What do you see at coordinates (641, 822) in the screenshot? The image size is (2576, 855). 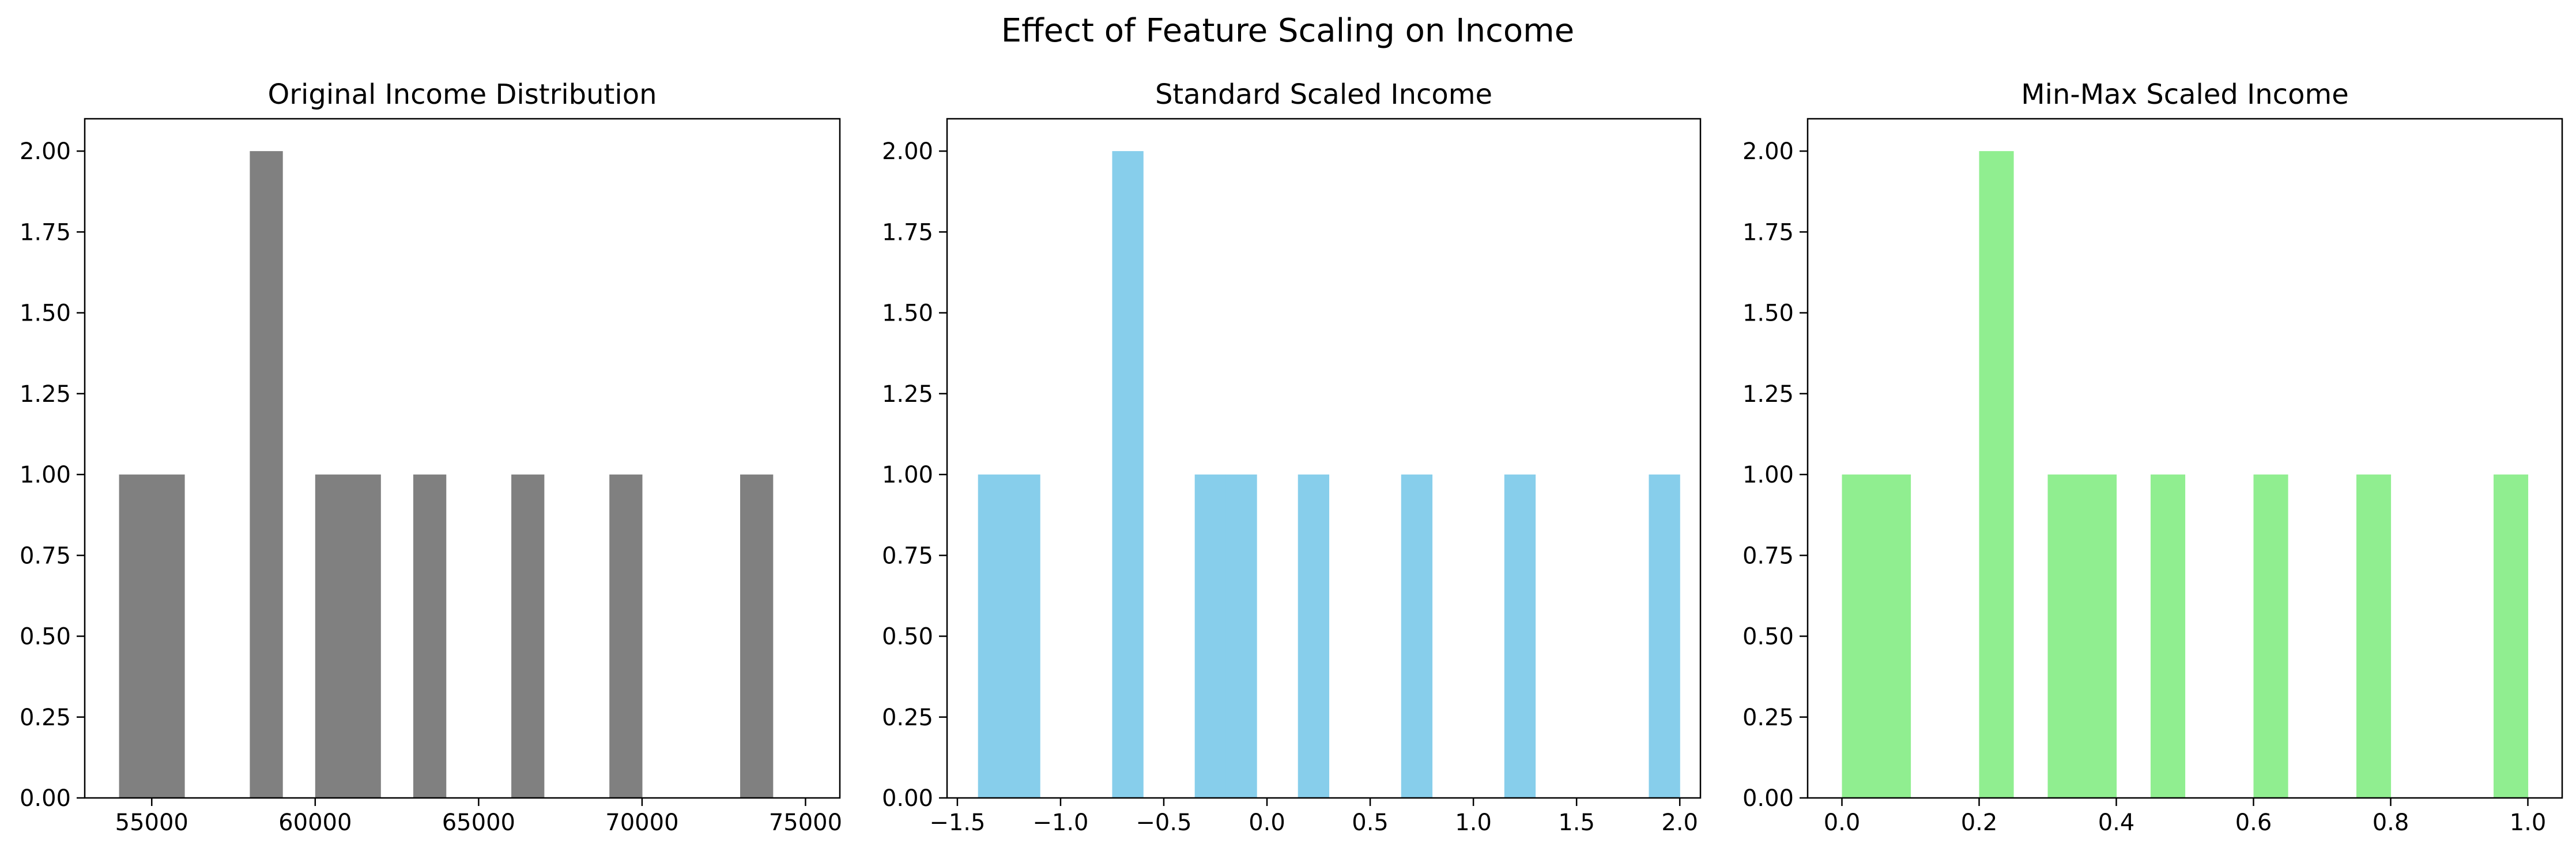 I see `original-x-tick-label: 70000` at bounding box center [641, 822].